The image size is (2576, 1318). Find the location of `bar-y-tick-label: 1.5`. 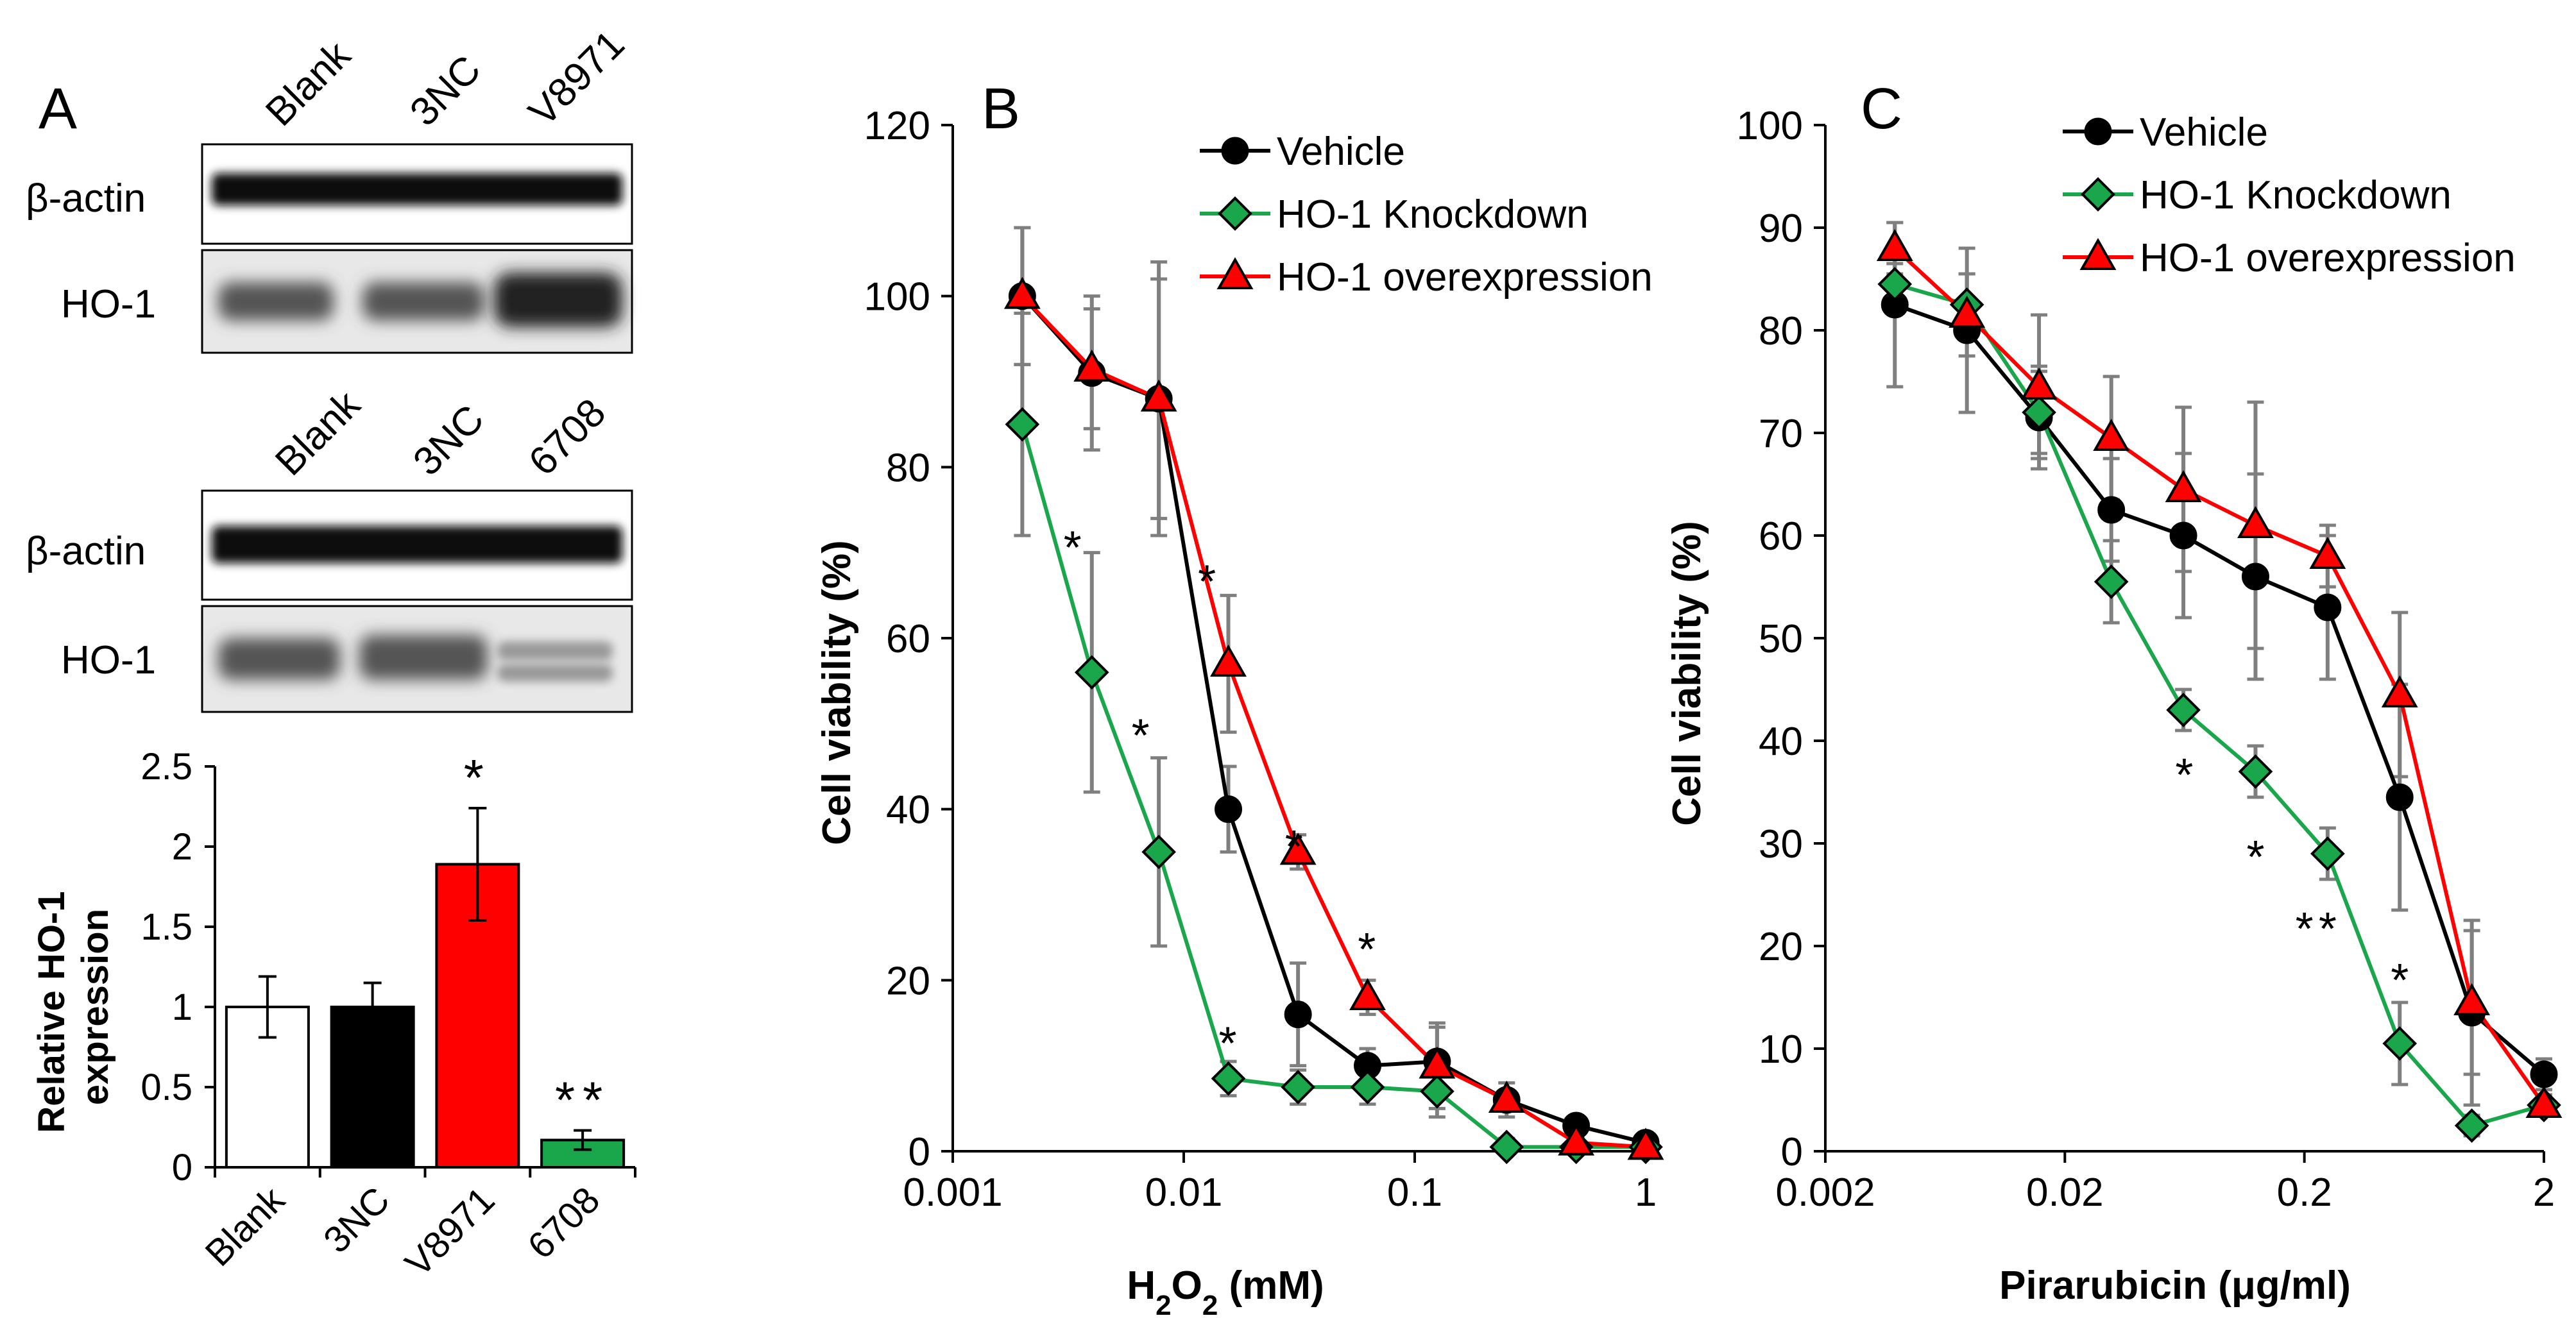

bar-y-tick-label: 1.5 is located at coordinates (166, 927).